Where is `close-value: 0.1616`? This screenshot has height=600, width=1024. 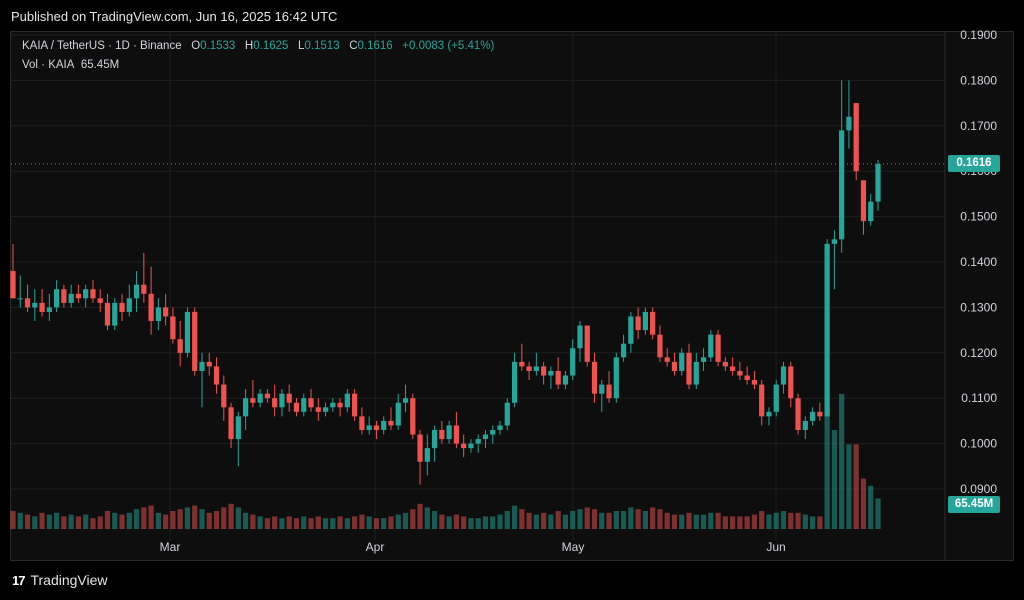
close-value: 0.1616 is located at coordinates (375, 46).